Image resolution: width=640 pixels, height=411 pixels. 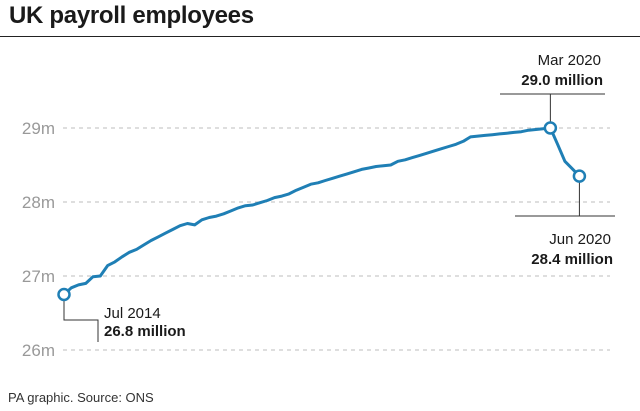 What do you see at coordinates (81, 397) in the screenshot?
I see `source-note: PA graphic. Source: ONS` at bounding box center [81, 397].